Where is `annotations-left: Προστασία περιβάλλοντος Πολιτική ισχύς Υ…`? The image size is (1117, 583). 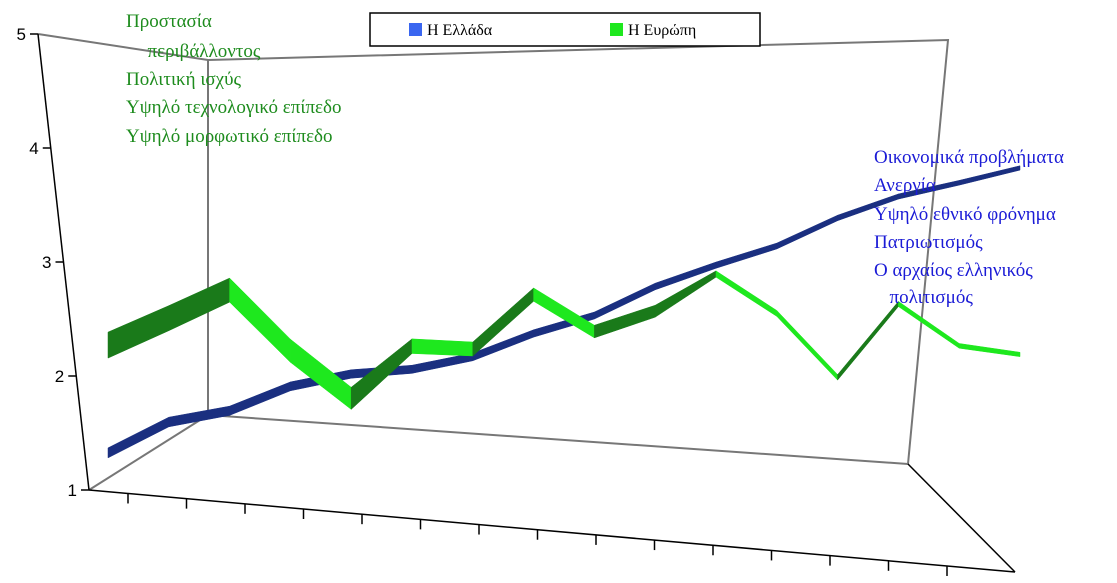
annotations-left: Προστασία περιβάλλοντος Πολιτική ισχύς Υ… is located at coordinates (234, 79).